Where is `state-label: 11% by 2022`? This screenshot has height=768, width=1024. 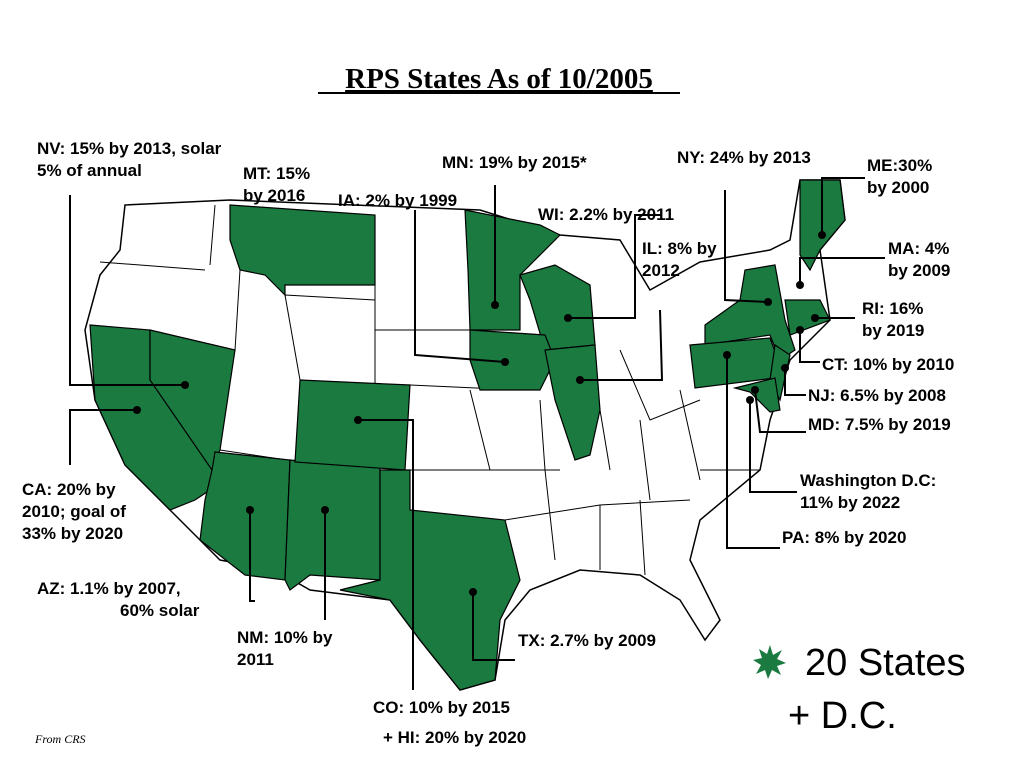
state-label: 11% by 2022 is located at coordinates (850, 502).